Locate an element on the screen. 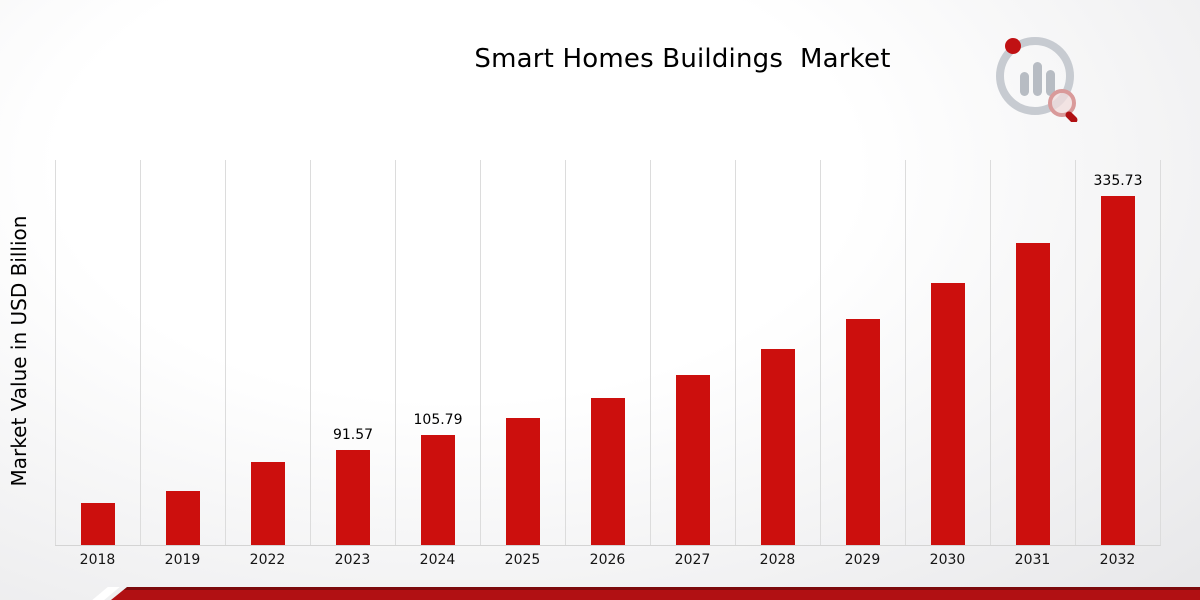  bar-2031 is located at coordinates (1033, 394).